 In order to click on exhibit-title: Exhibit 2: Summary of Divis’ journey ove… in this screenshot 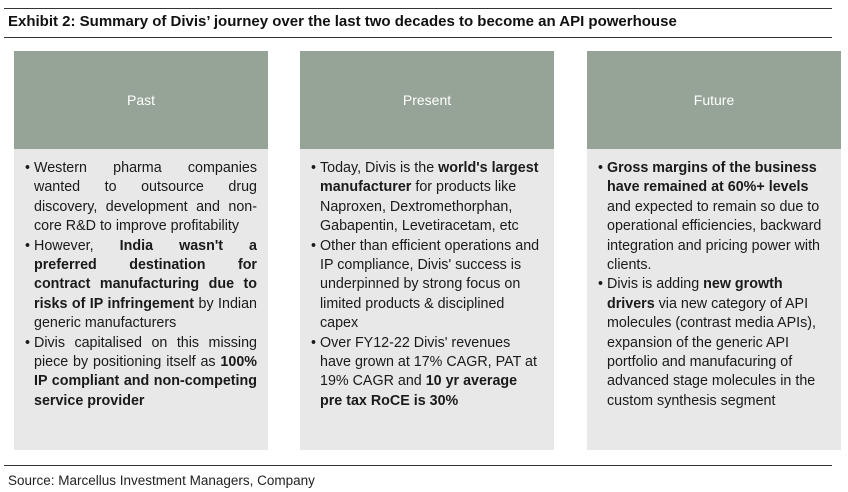, I will do `click(342, 21)`.